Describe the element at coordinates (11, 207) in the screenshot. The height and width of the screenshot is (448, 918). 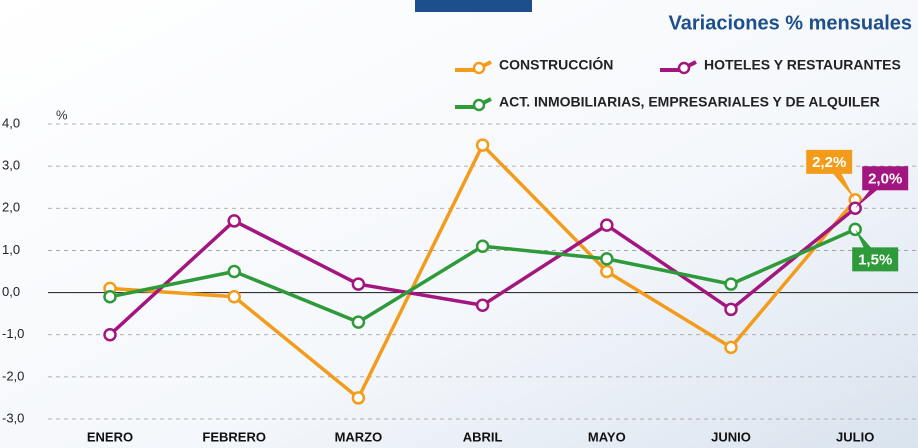
I see `y-tick-label: 2,0` at that location.